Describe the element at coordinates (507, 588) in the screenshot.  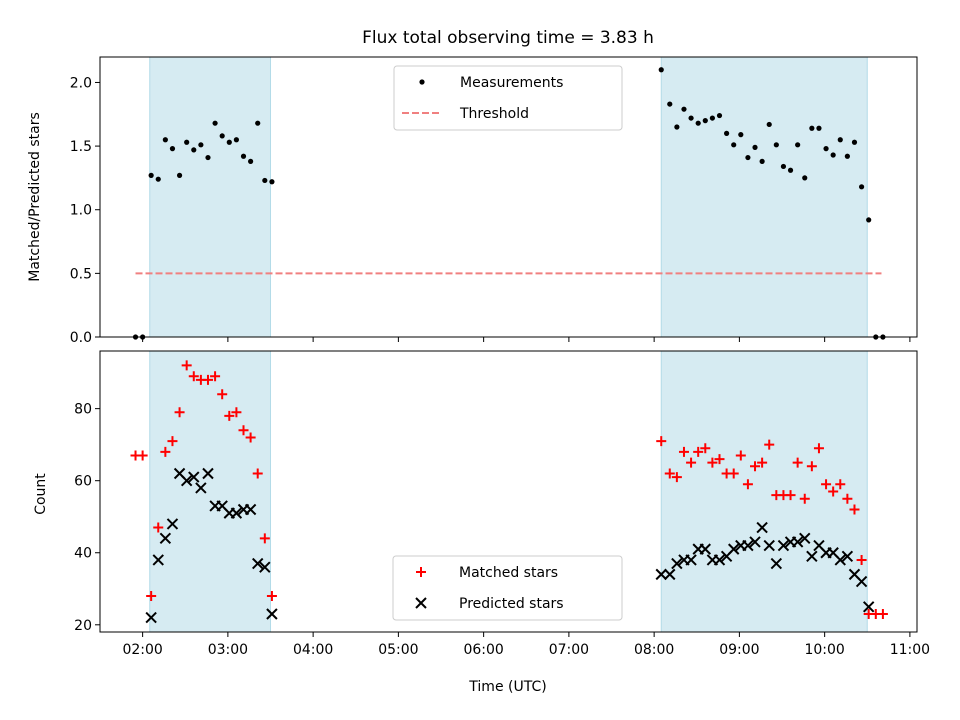
I see `legend-box` at that location.